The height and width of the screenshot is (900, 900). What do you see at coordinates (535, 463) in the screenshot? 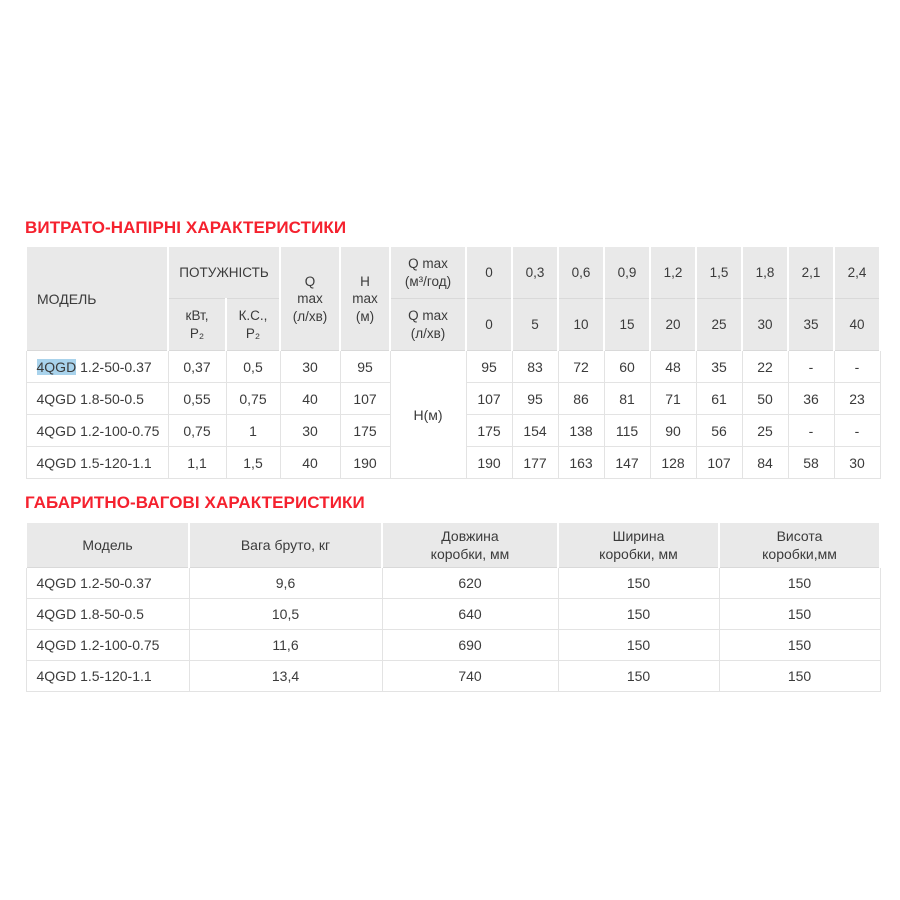
I see `head-value-cell: 177` at bounding box center [535, 463].